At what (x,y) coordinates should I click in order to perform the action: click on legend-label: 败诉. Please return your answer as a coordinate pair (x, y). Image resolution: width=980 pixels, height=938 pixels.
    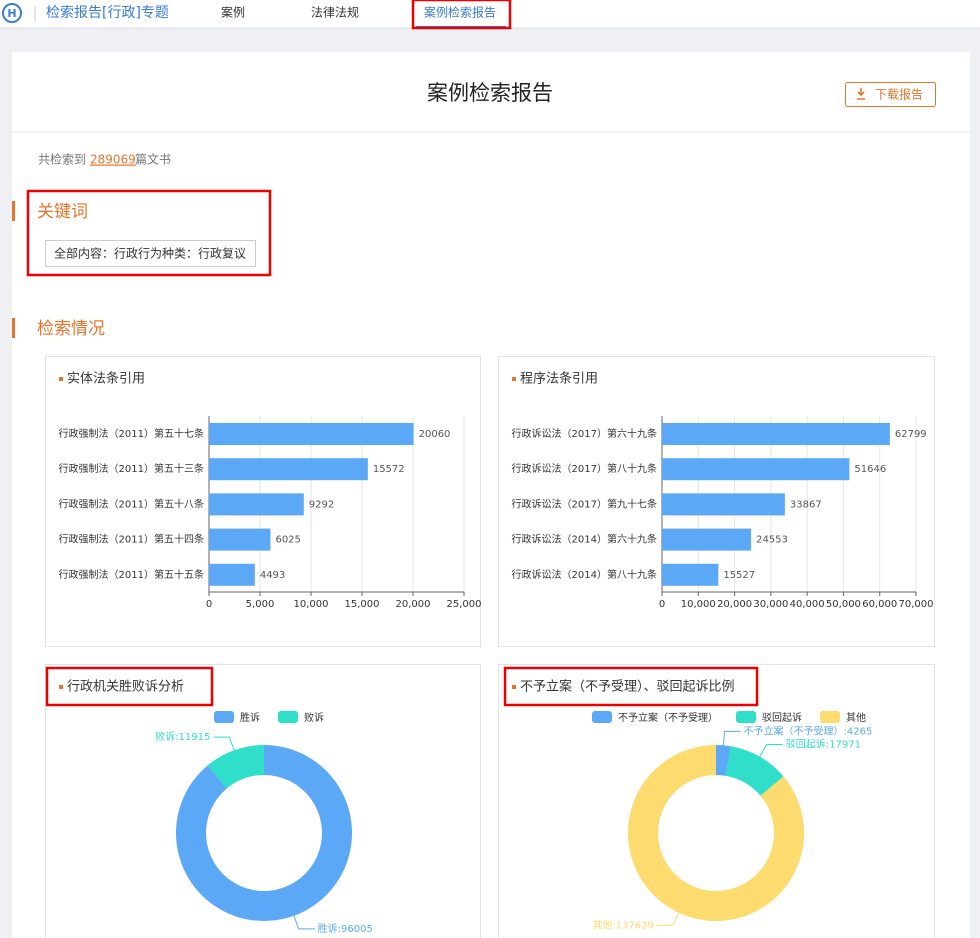
    Looking at the image, I should click on (314, 717).